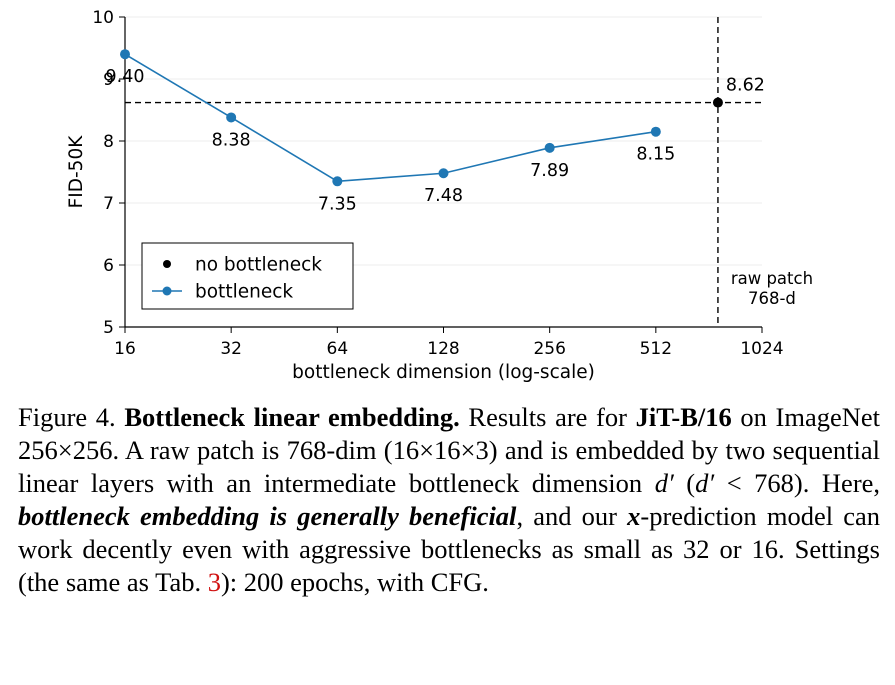  Describe the element at coordinates (683, 417) in the screenshot. I see `model-name: JiT-B/16` at that location.